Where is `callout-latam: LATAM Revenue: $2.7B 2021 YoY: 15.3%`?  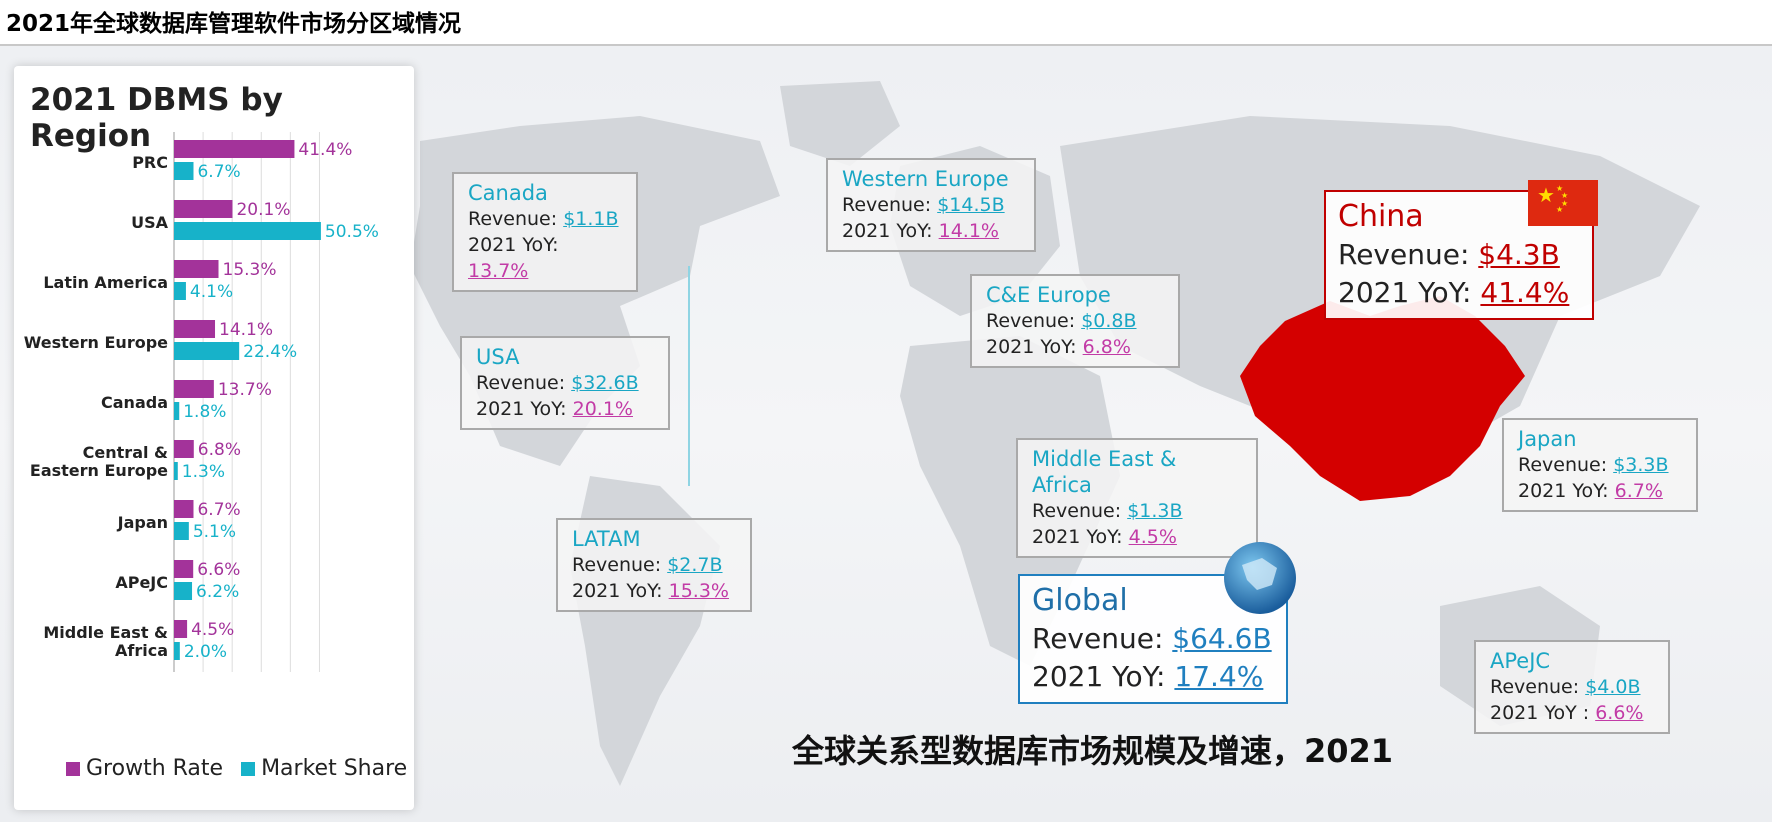
callout-latam: LATAM Revenue: $2.7B 2021 YoY: 15.3% is located at coordinates (654, 565).